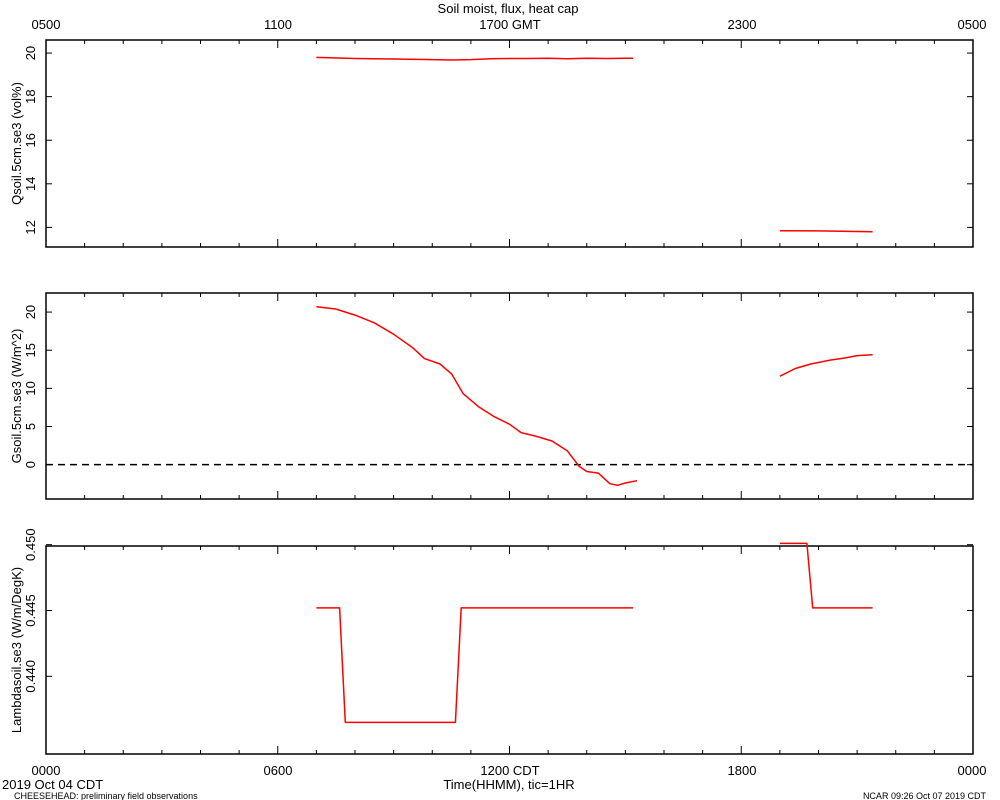 This screenshot has height=800, width=1000. What do you see at coordinates (46, 24) in the screenshot?
I see `top-tick-label-0: 0500` at bounding box center [46, 24].